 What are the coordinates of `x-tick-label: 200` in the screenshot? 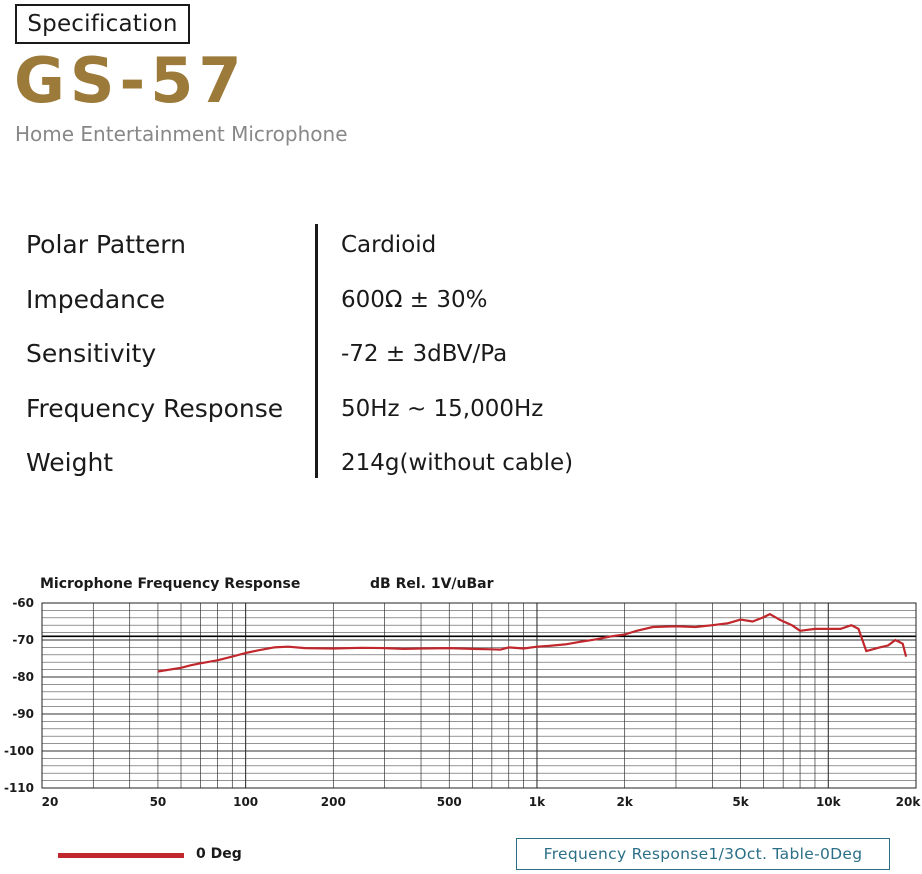 It's located at (333, 802).